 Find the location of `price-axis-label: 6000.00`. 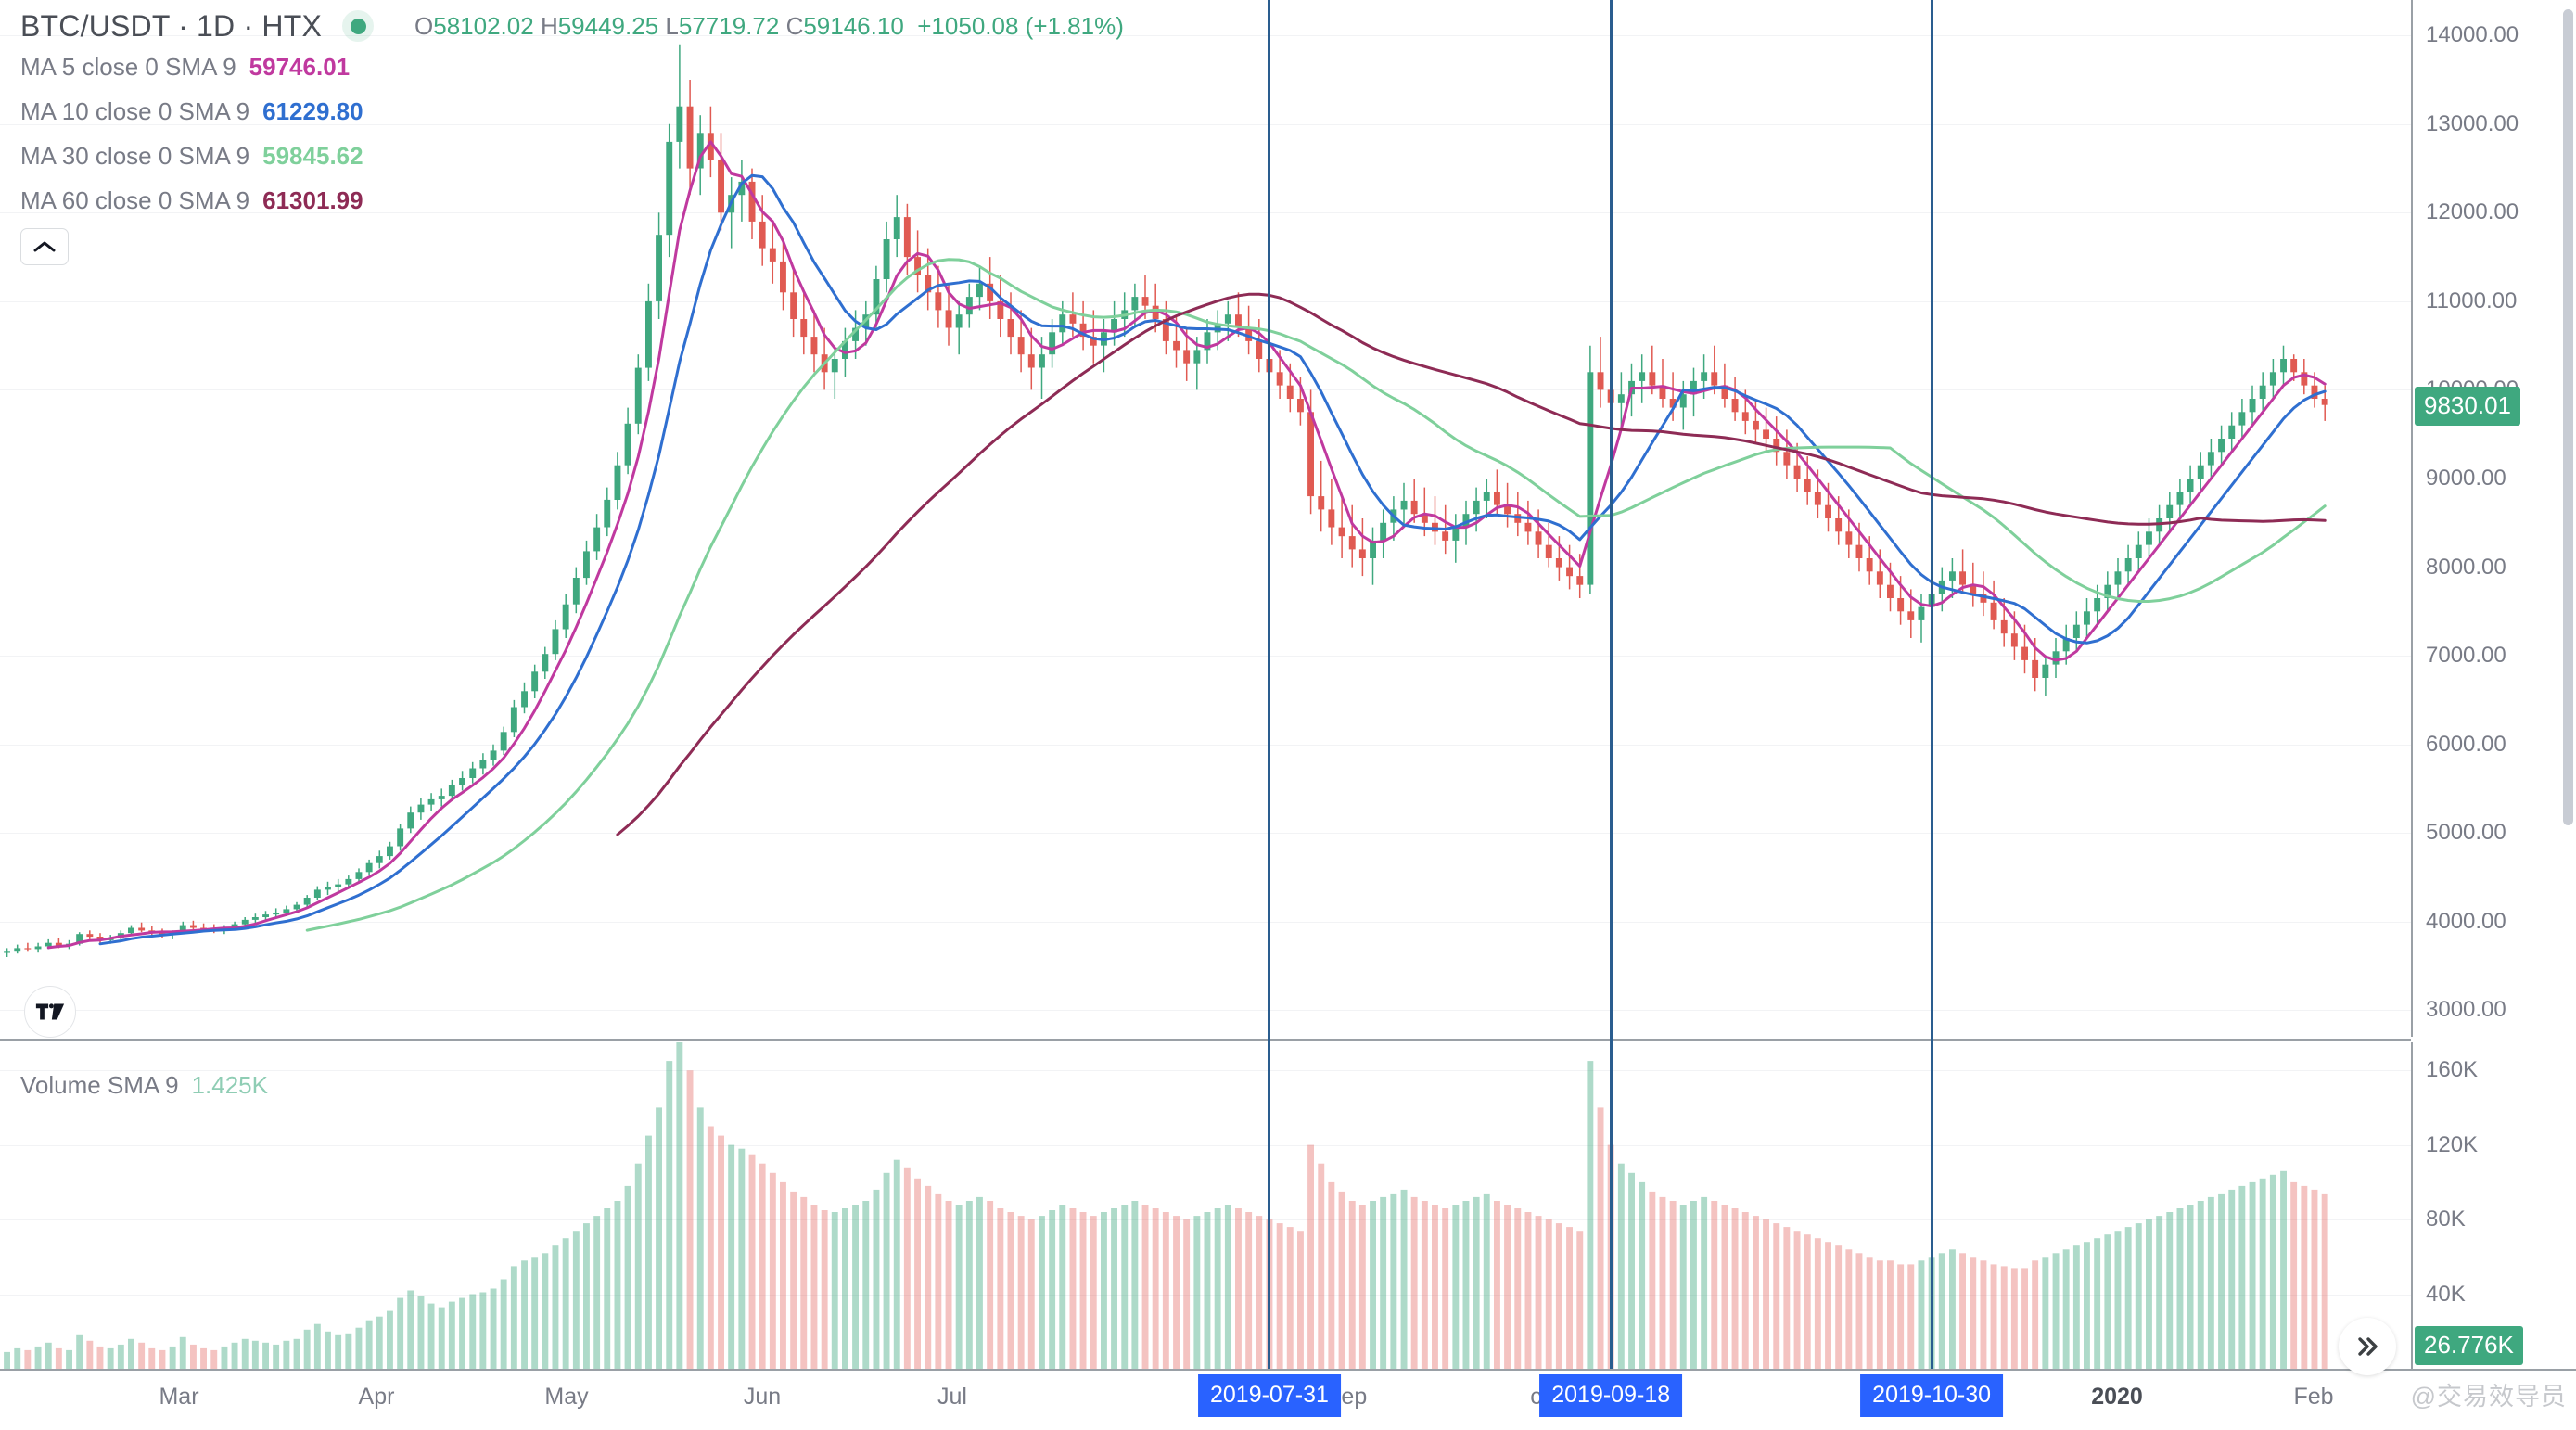

price-axis-label: 6000.00 is located at coordinates (2466, 744).